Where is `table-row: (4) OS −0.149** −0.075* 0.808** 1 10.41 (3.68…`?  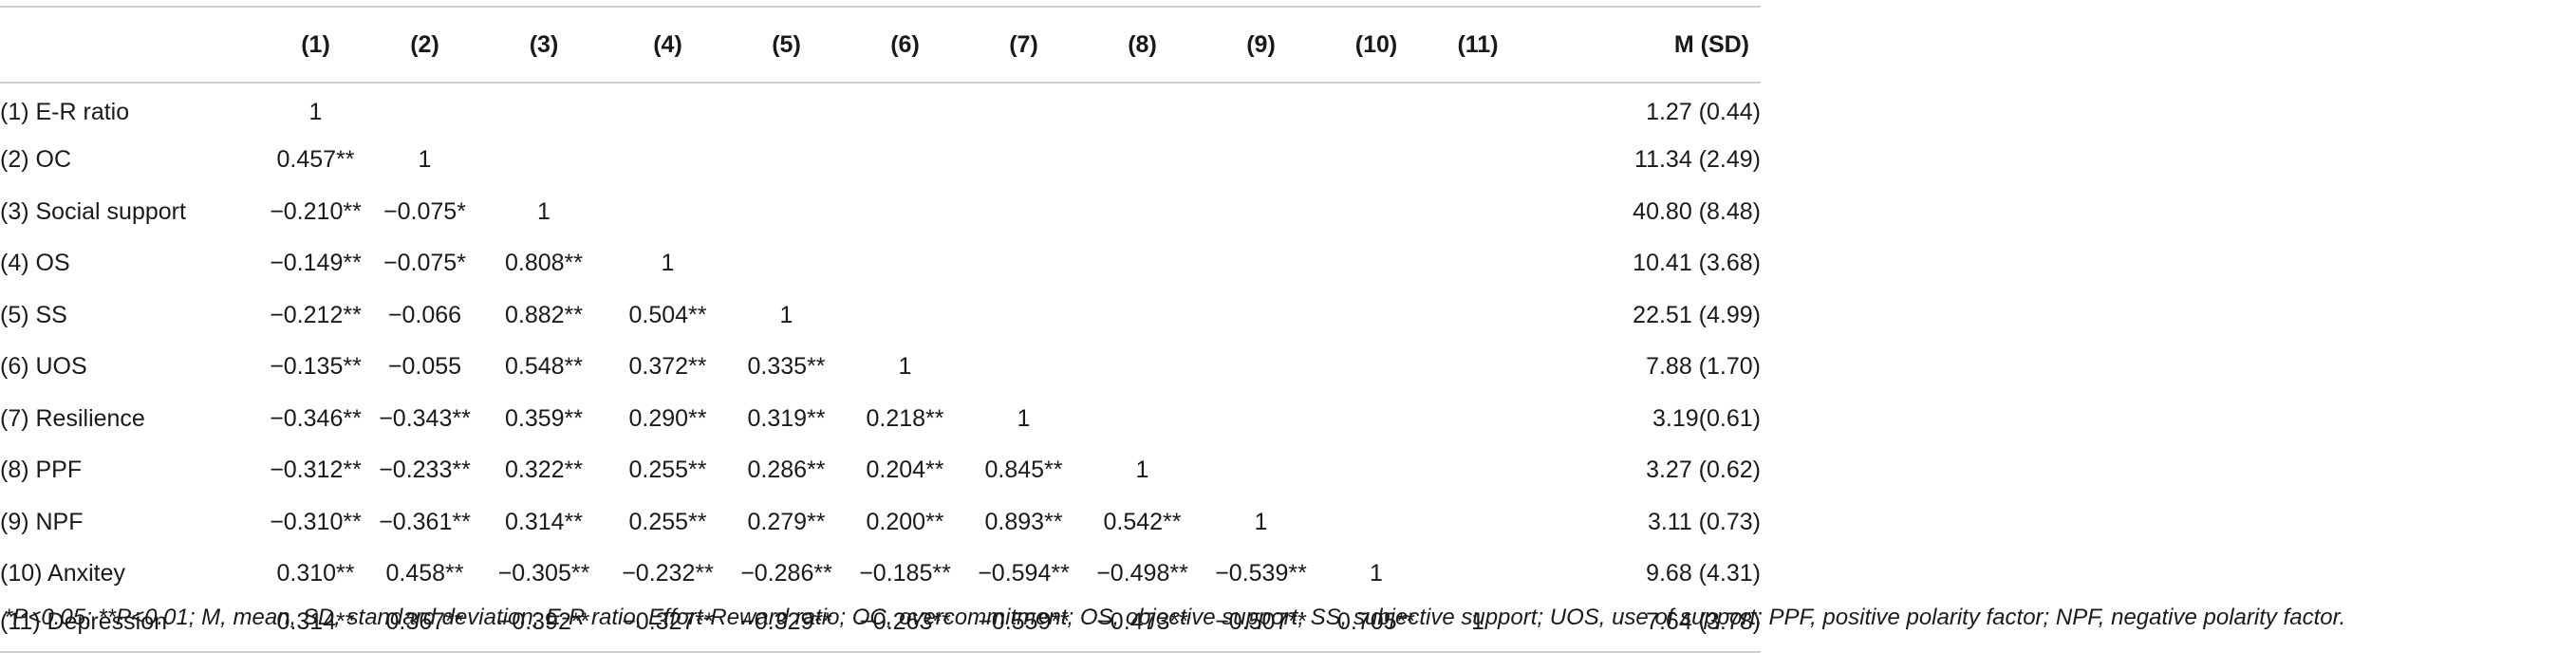 table-row: (4) OS −0.149** −0.075* 0.808** 1 10.41 (3.68… is located at coordinates (1288, 264).